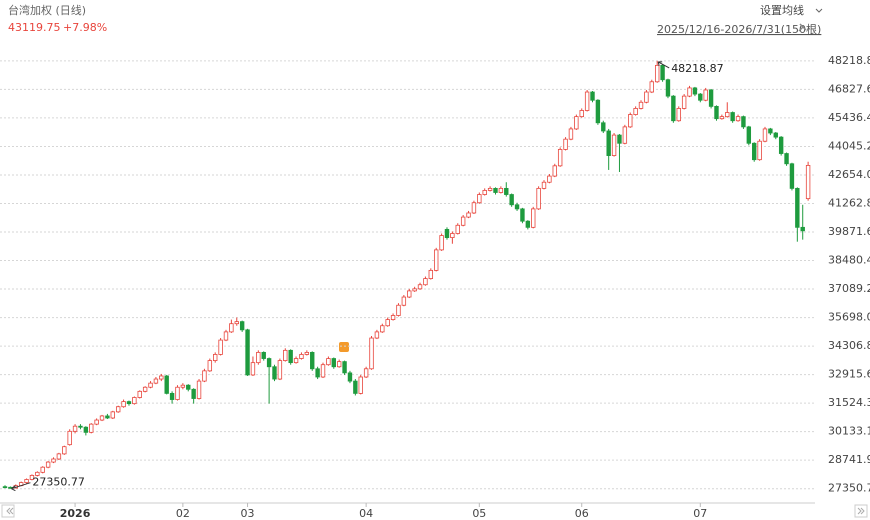 This screenshot has height=520, width=870. I want to click on y-tick-label: 27350.77, so click(849, 488).